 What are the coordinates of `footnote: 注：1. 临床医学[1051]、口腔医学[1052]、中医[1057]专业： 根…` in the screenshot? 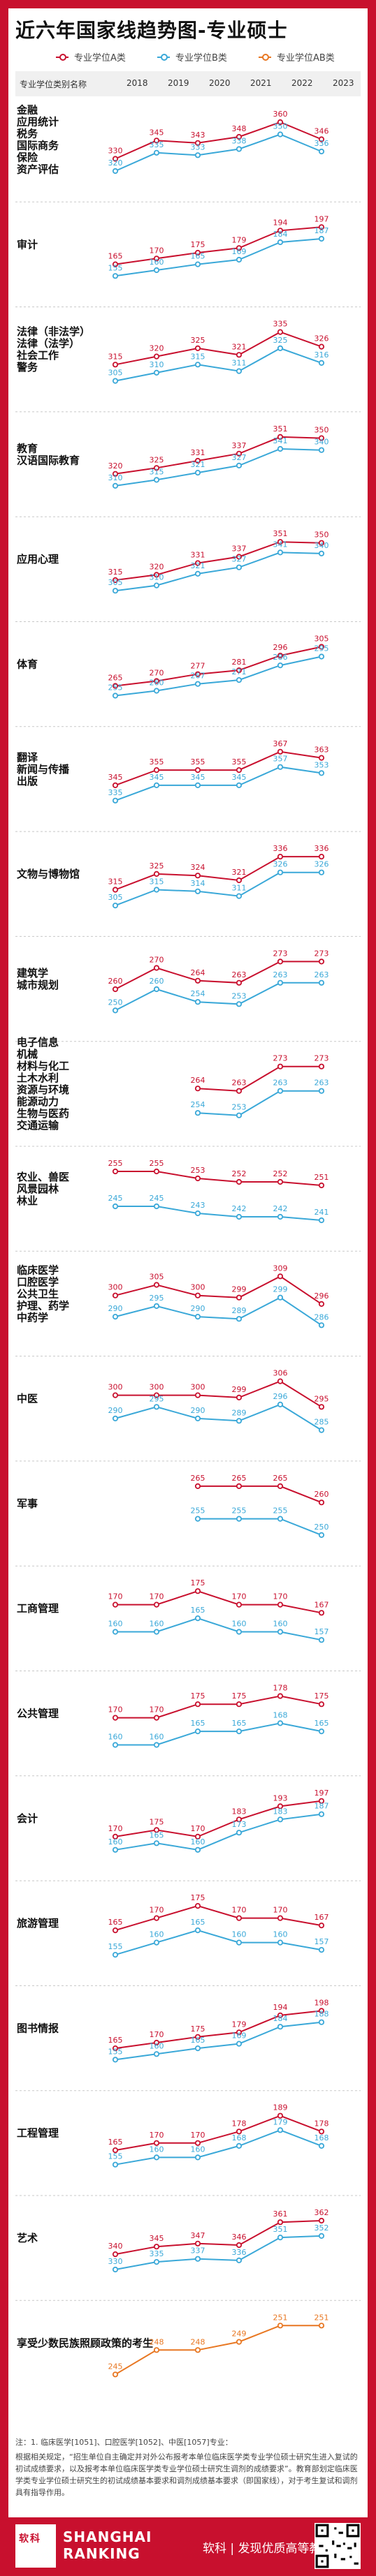 It's located at (188, 2468).